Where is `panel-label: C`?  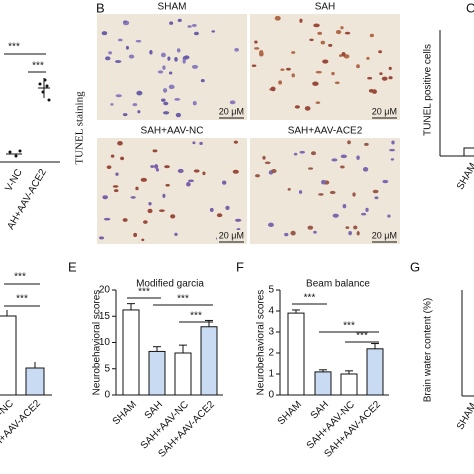
panel-label: C is located at coordinates (470, 7).